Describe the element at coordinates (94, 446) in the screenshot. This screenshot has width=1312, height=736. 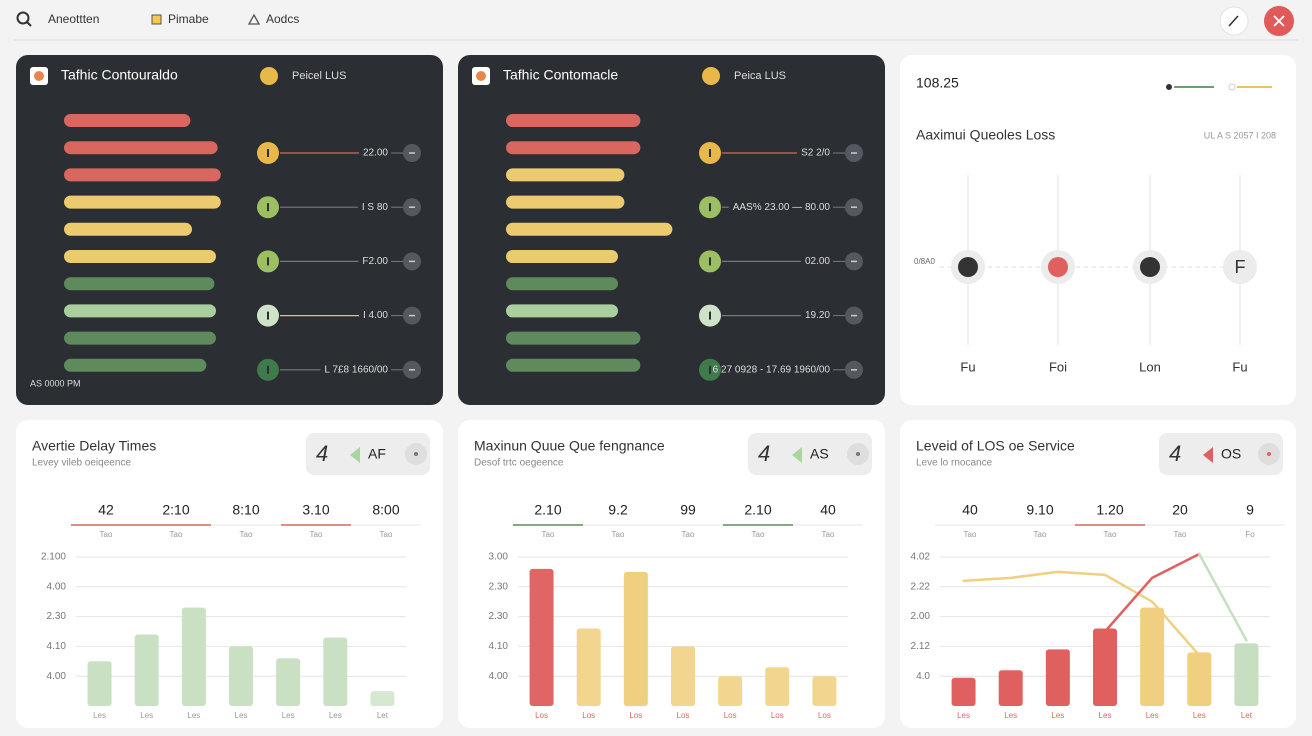
I see `panel-title: Avertie Delay Times` at that location.